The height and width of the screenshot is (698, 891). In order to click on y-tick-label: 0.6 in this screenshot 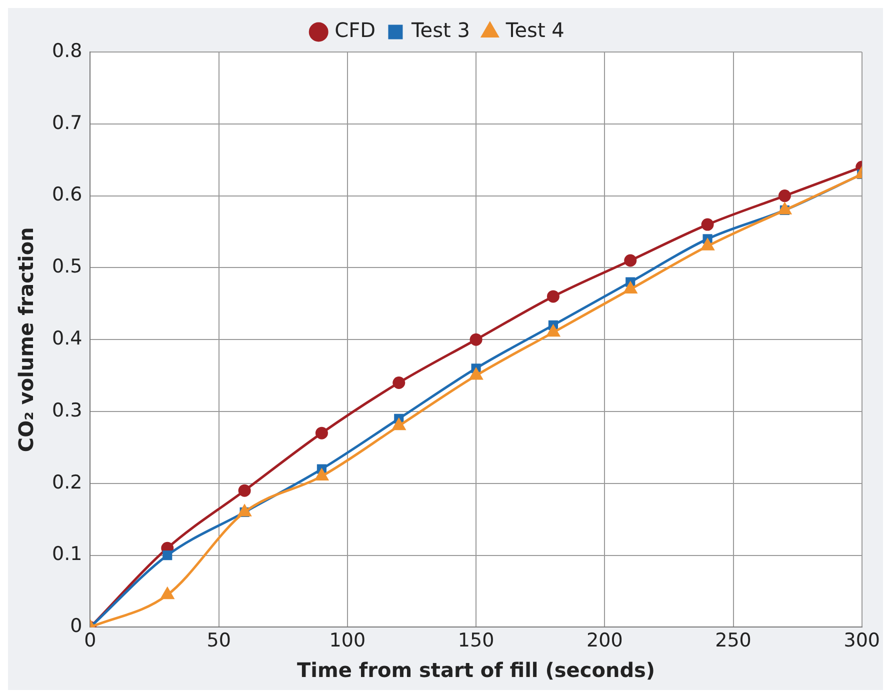, I will do `click(67, 195)`.